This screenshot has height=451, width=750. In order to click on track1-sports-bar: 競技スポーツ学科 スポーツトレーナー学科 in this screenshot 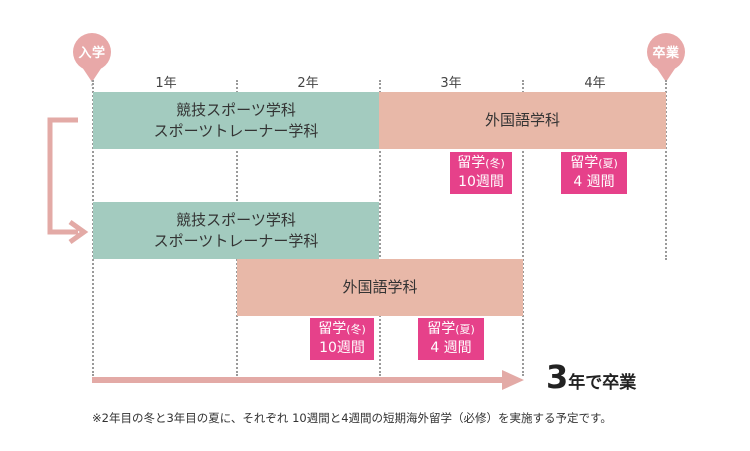, I will do `click(236, 120)`.